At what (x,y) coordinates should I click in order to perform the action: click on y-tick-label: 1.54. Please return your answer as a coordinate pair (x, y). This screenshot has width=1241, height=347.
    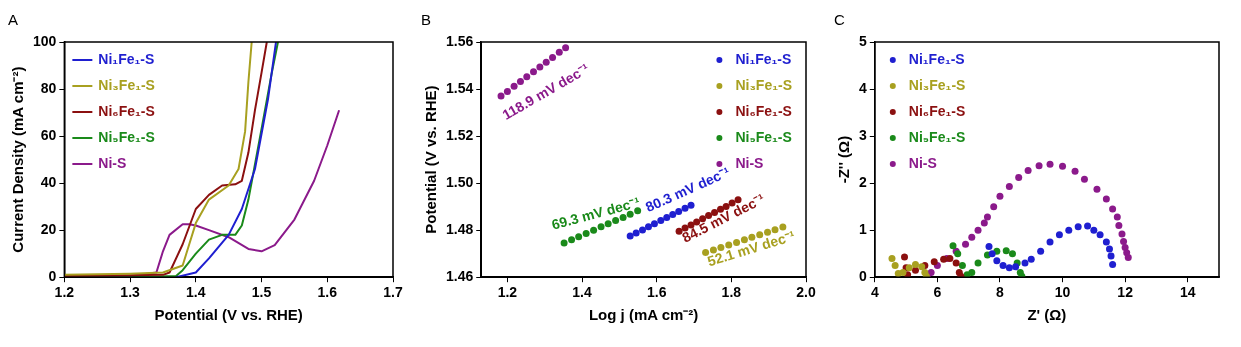
    Looking at the image, I should click on (460, 87).